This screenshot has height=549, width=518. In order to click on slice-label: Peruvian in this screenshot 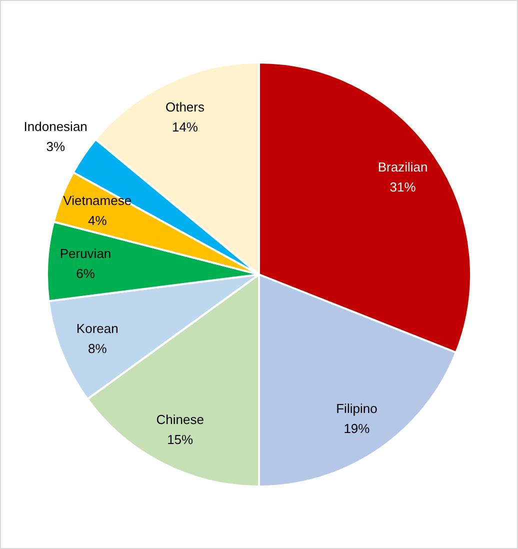, I will do `click(86, 254)`.